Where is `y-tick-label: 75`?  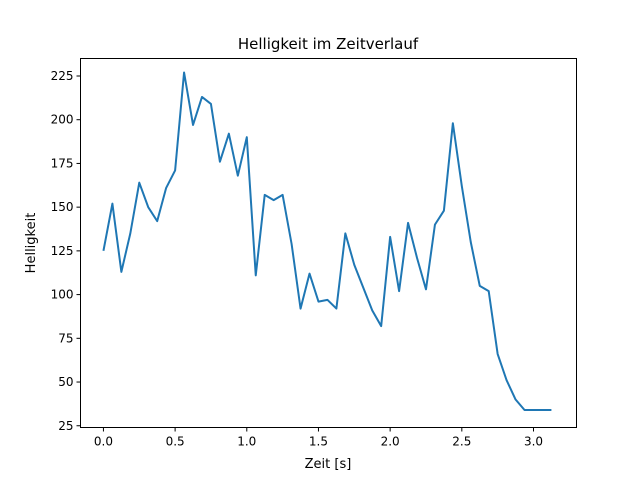
y-tick-label: 75 is located at coordinates (65, 338).